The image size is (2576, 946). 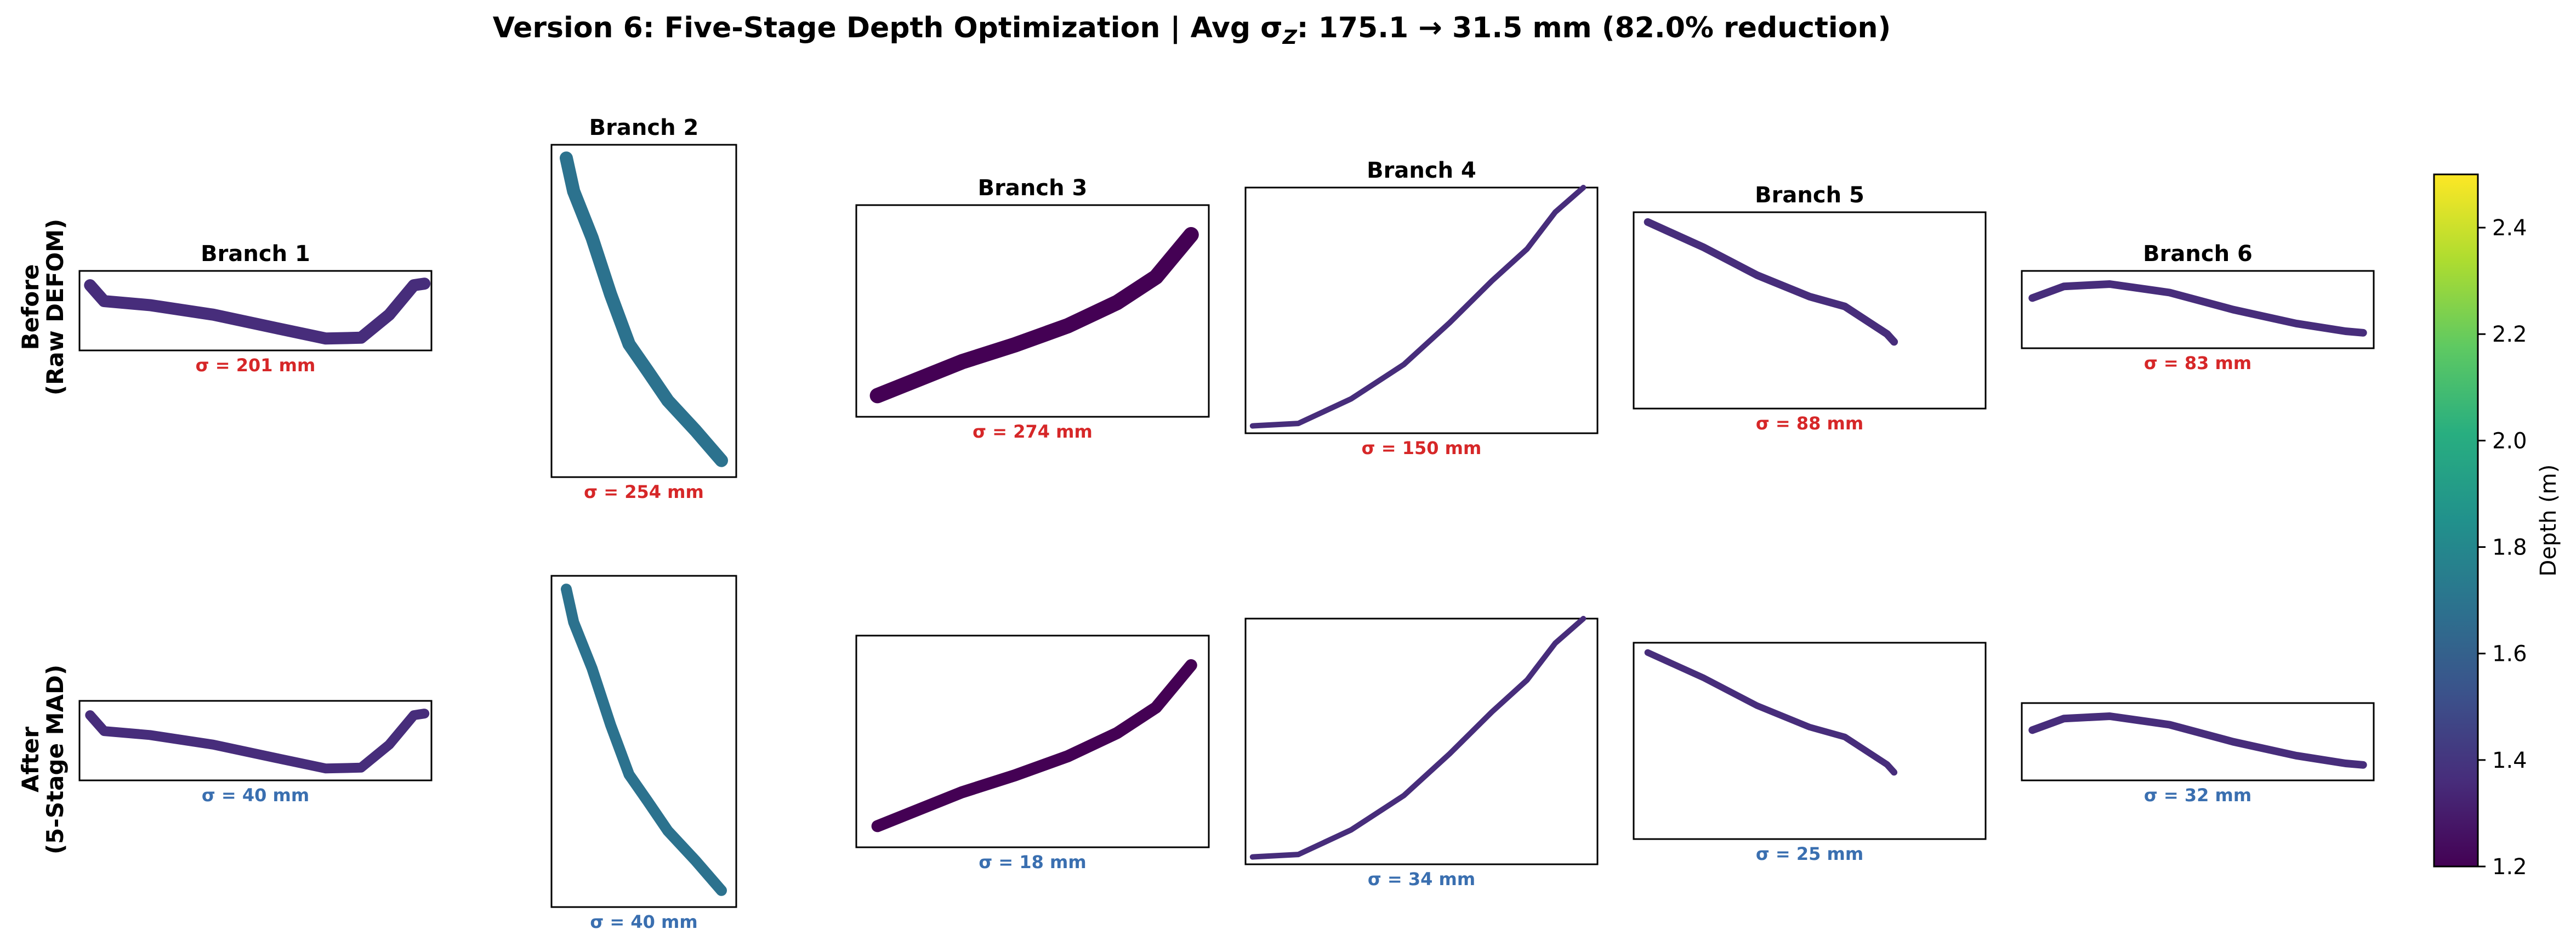 What do you see at coordinates (2548, 521) in the screenshot?
I see `colorbar-label: Depth (m)` at bounding box center [2548, 521].